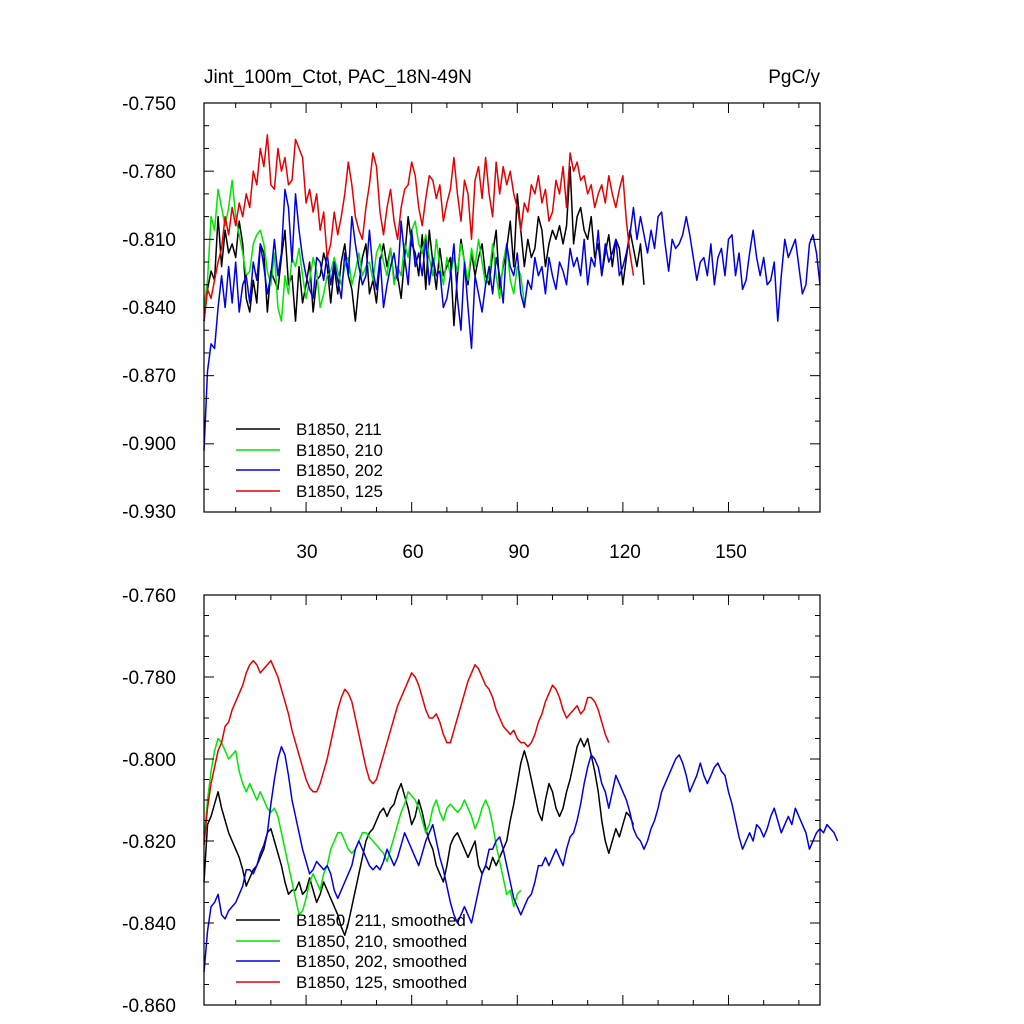 This screenshot has width=1024, height=1024. Describe the element at coordinates (338, 77) in the screenshot. I see `chart-title: Jint_100m_Ctot, PAC_18N-49N` at that location.